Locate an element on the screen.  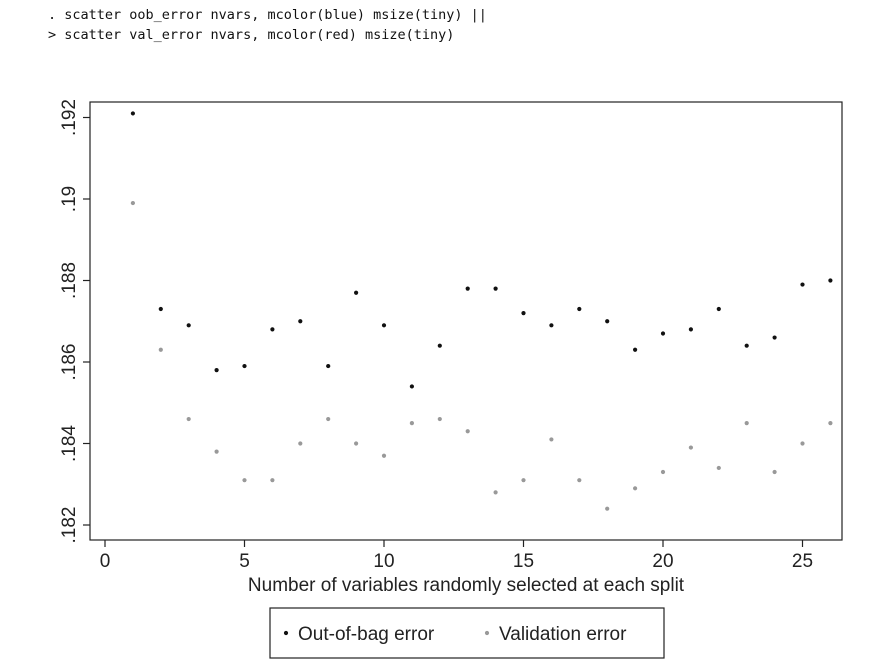
legend-marker-oob-error is located at coordinates (286, 633).